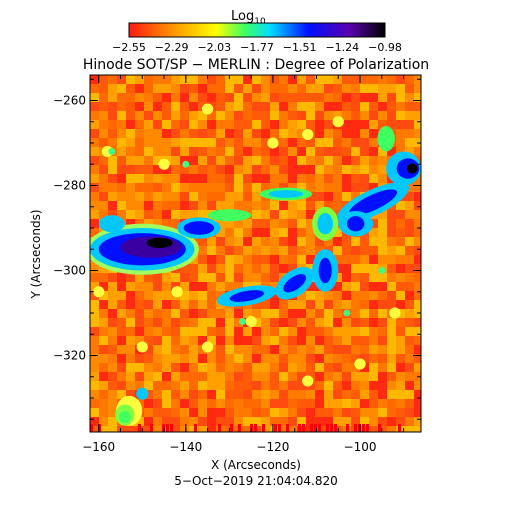 The image size is (512, 516). Describe the element at coordinates (248, 18) in the screenshot. I see `colorbar-label: Log10` at that location.